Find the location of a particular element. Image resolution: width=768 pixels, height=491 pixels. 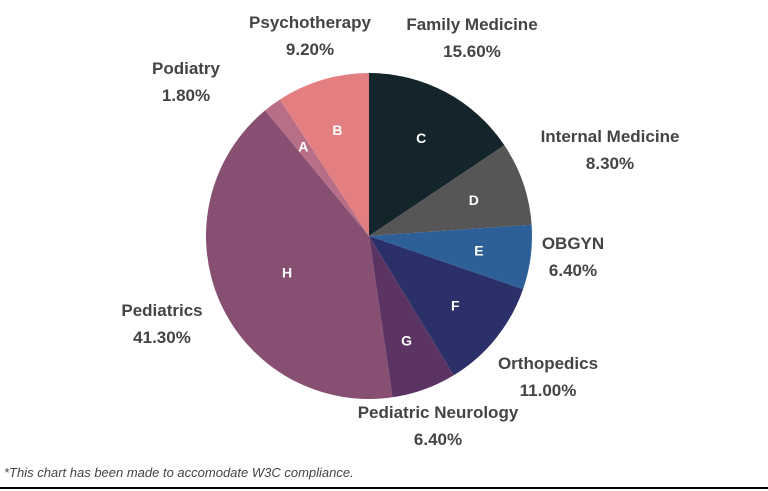

pie-slice-family-medicine is located at coordinates (437, 154).